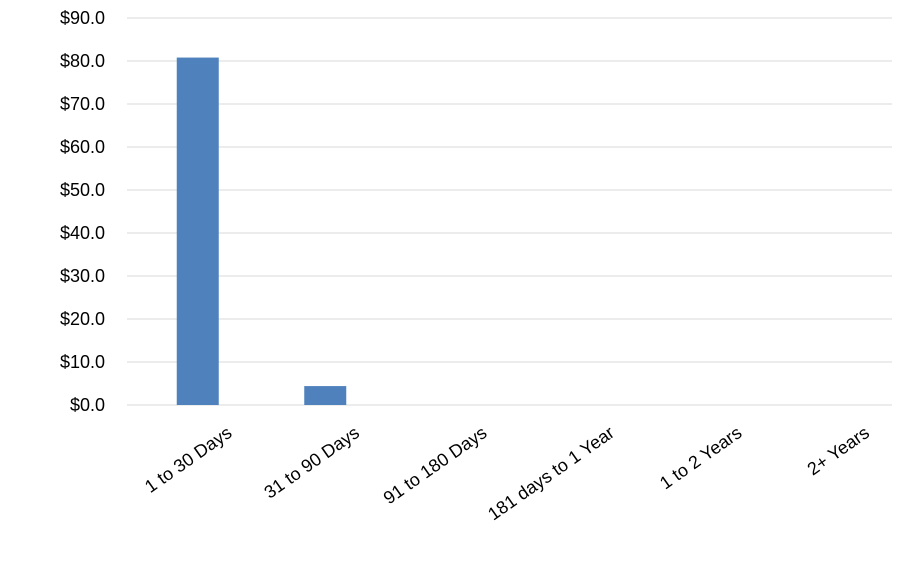  I want to click on y-tick-label: $80.0, so click(82, 61).